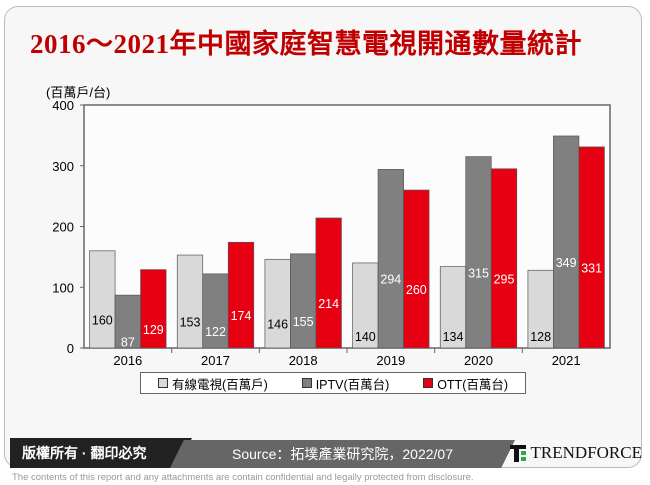 Image resolution: width=650 pixels, height=485 pixels. Describe the element at coordinates (518, 453) in the screenshot. I see `trendforce-logo-icon` at that location.